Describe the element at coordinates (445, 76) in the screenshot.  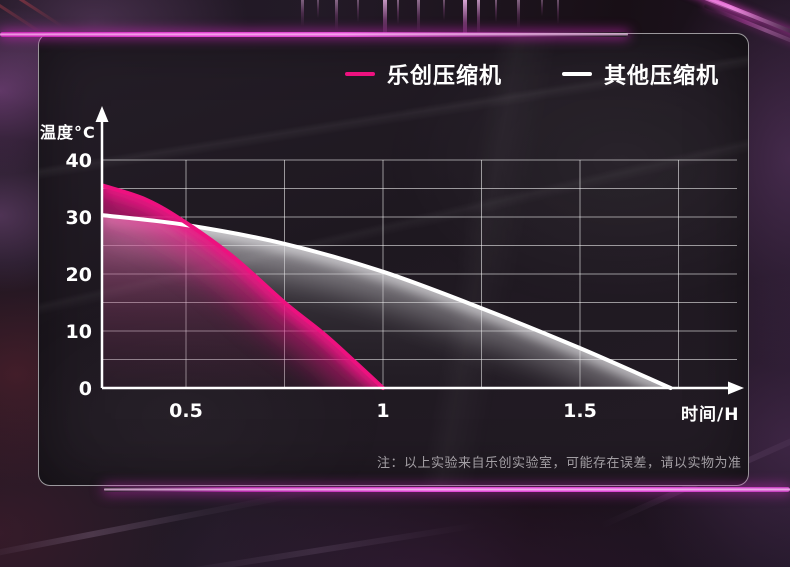
I see `legend-label-lechuang: 乐创压缩机` at that location.